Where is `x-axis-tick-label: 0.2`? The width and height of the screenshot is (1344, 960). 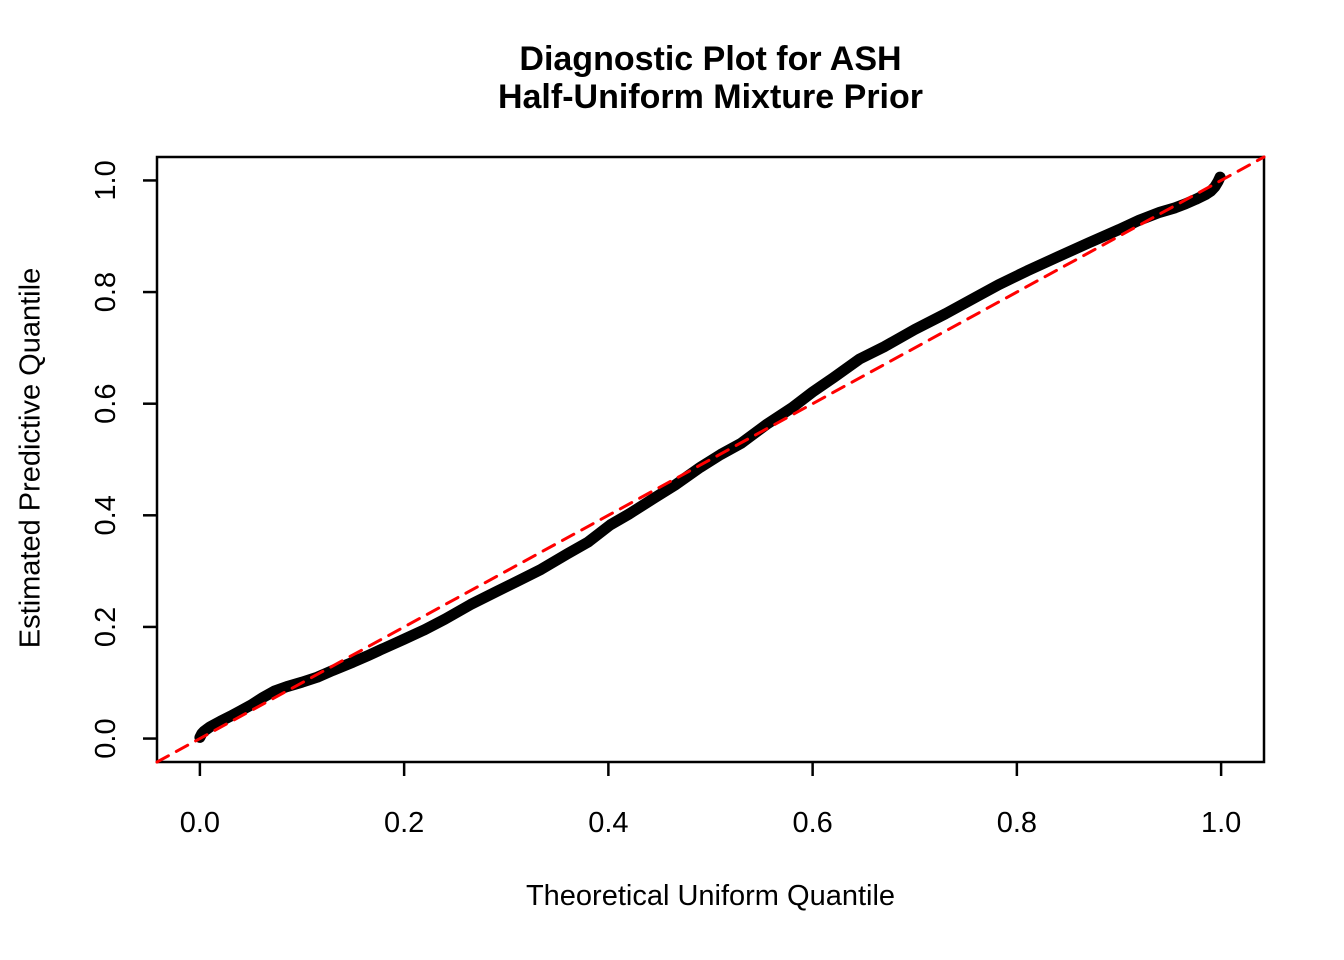
x-axis-tick-label: 0.2 is located at coordinates (404, 823).